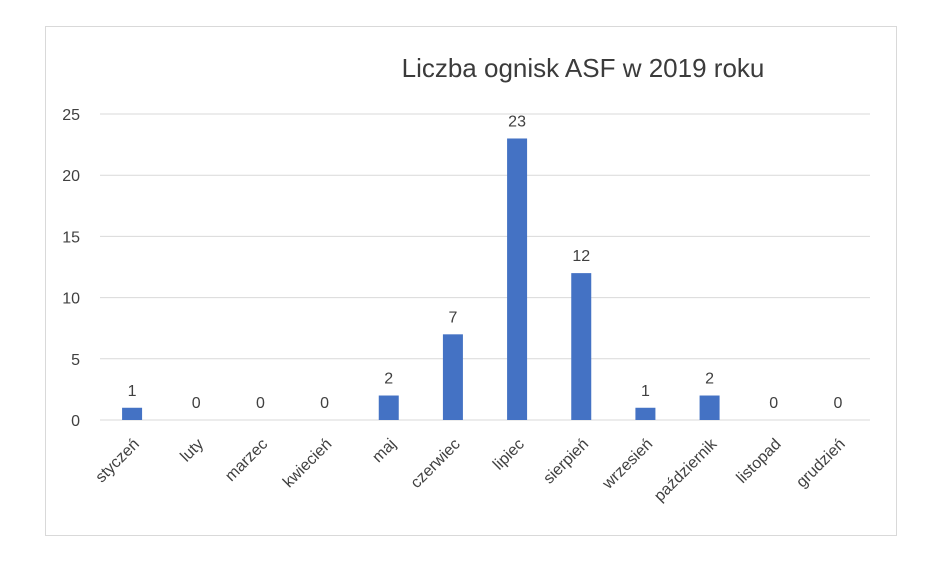  I want to click on x-tick-label: czerwiec, so click(436, 464).